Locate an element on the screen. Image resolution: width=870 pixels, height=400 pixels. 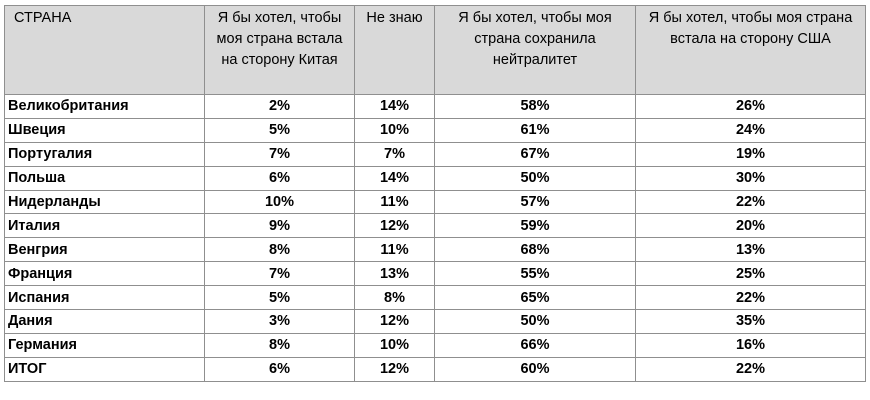
cell-china: 3% is located at coordinates (279, 321).